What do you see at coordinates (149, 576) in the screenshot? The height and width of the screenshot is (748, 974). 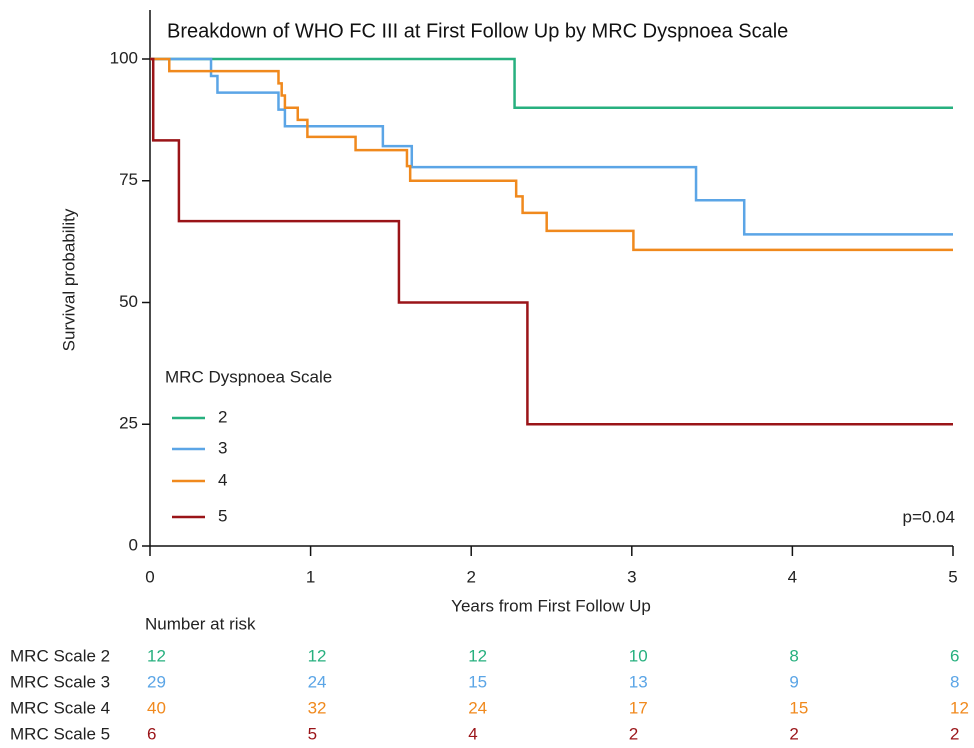 I see `x-tick-label: 0` at bounding box center [149, 576].